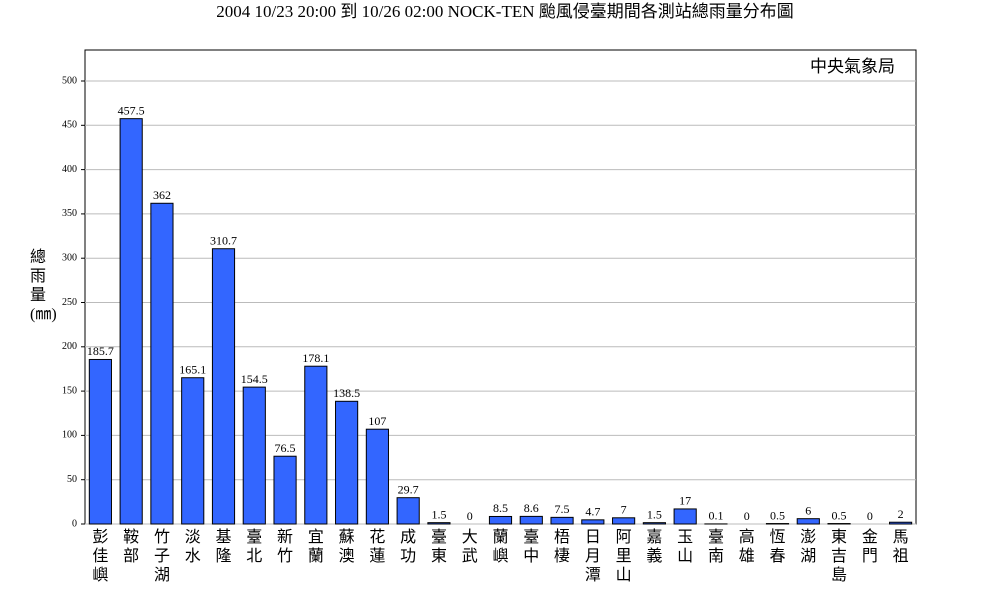 The image size is (1000, 600). What do you see at coordinates (377, 421) in the screenshot?
I see `data-label: 107` at bounding box center [377, 421].